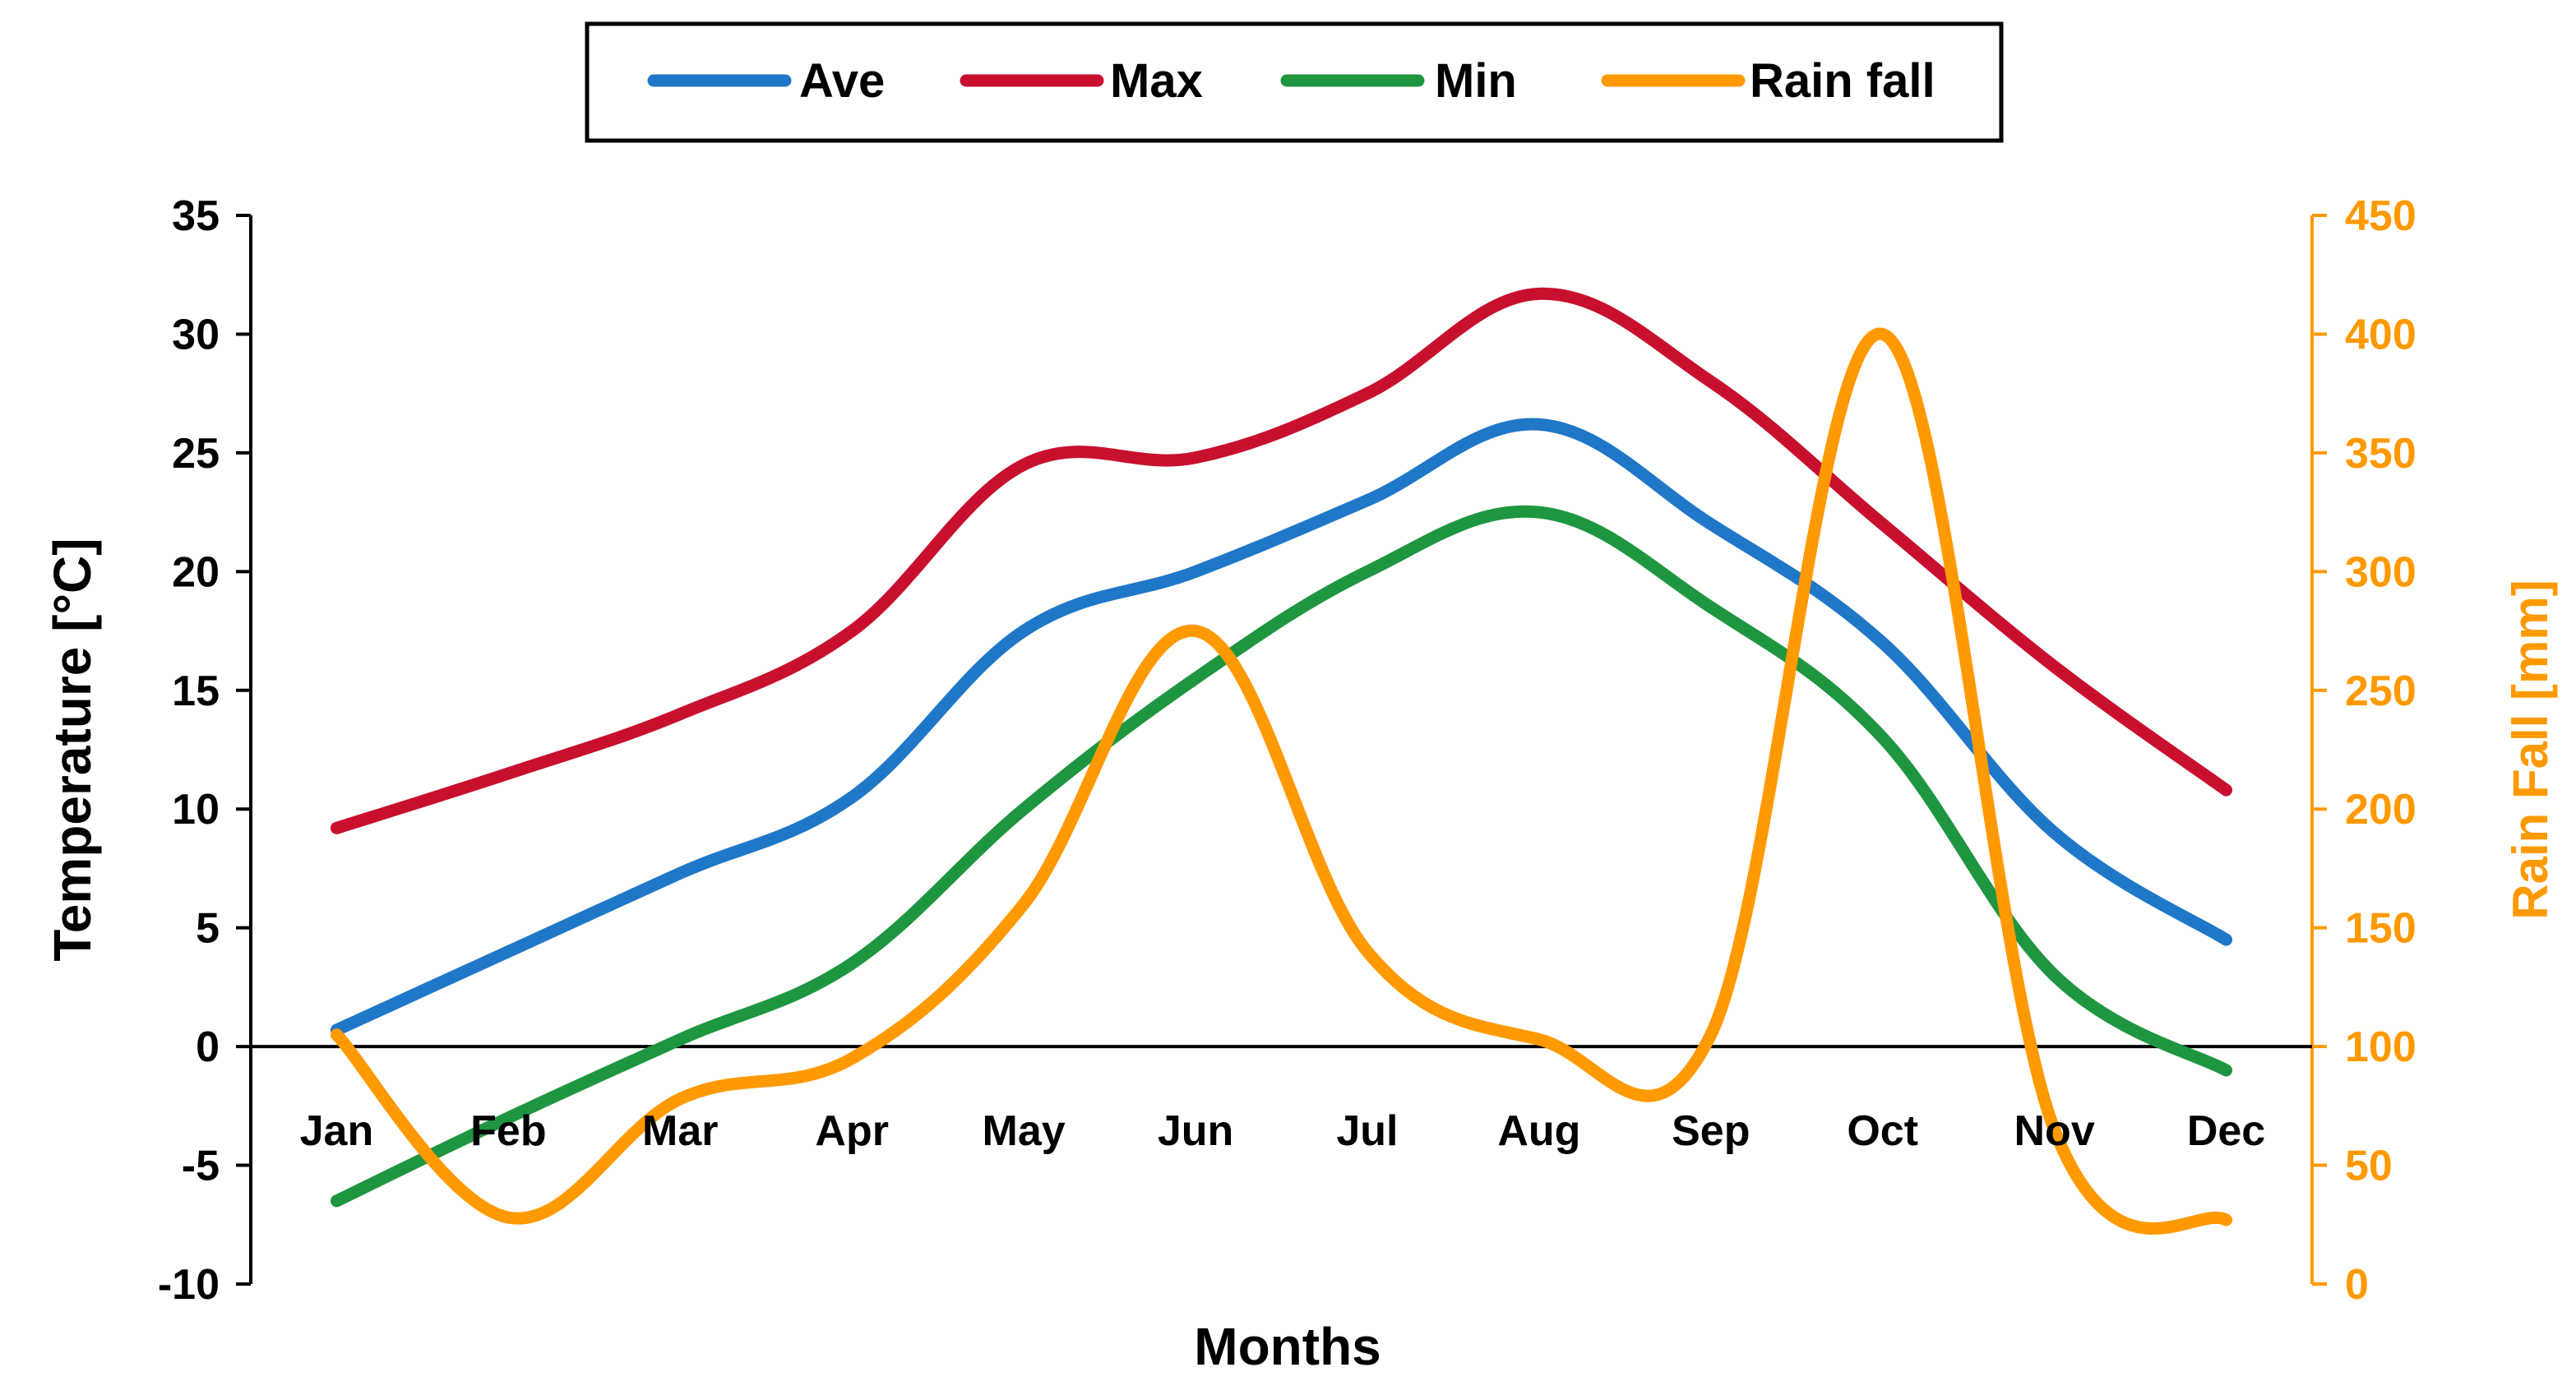 Image resolution: width=2576 pixels, height=1395 pixels. What do you see at coordinates (2226, 790) in the screenshot?
I see `point-max-dec` at bounding box center [2226, 790].